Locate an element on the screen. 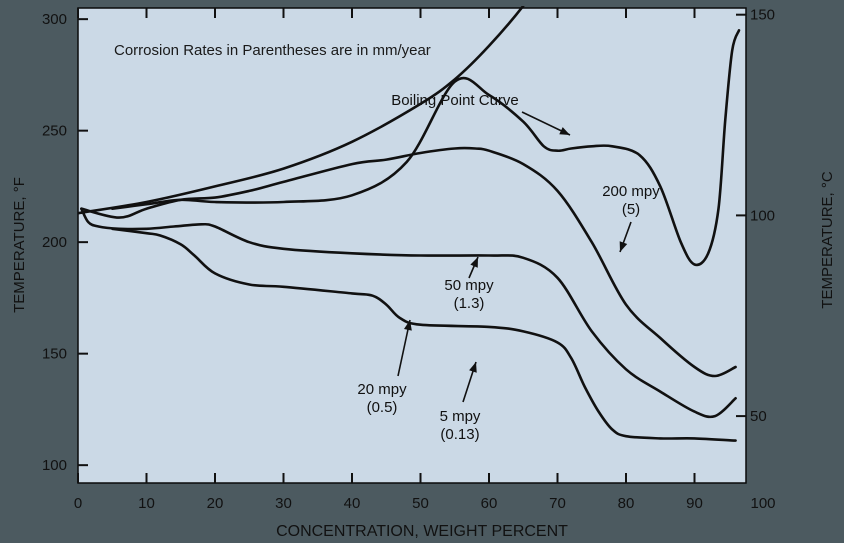 Image resolution: width=844 pixels, height=543 pixels. label-boiling-point: Boiling Point Curve is located at coordinates (455, 100).